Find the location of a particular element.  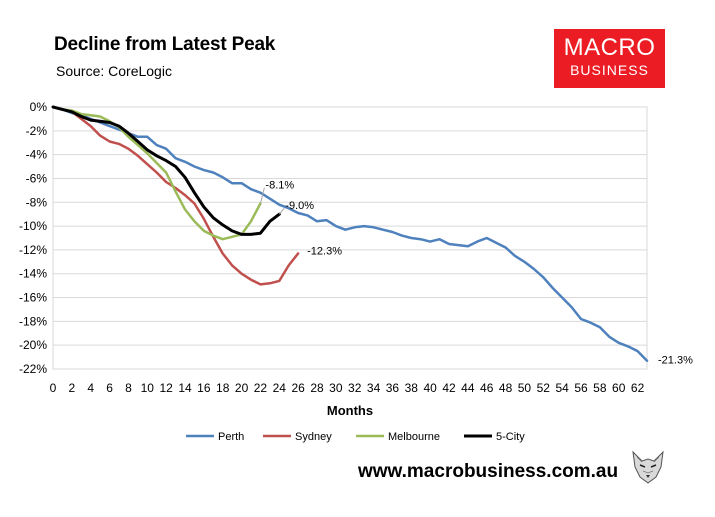

x-tick-label: 22 is located at coordinates (261, 388).